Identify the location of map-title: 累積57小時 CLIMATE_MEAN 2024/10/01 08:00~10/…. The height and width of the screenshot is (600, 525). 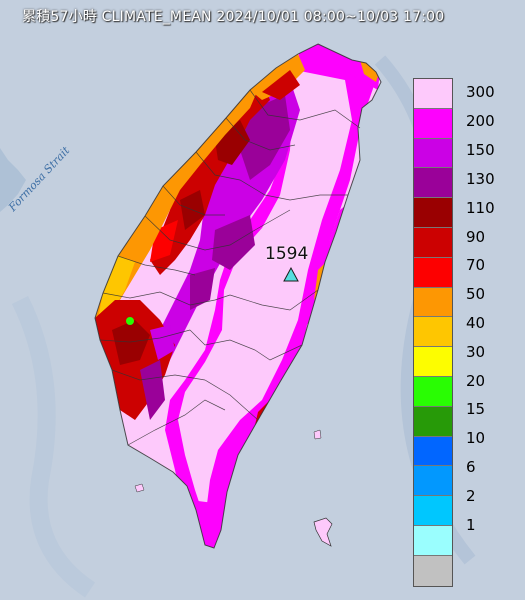
(233, 17).